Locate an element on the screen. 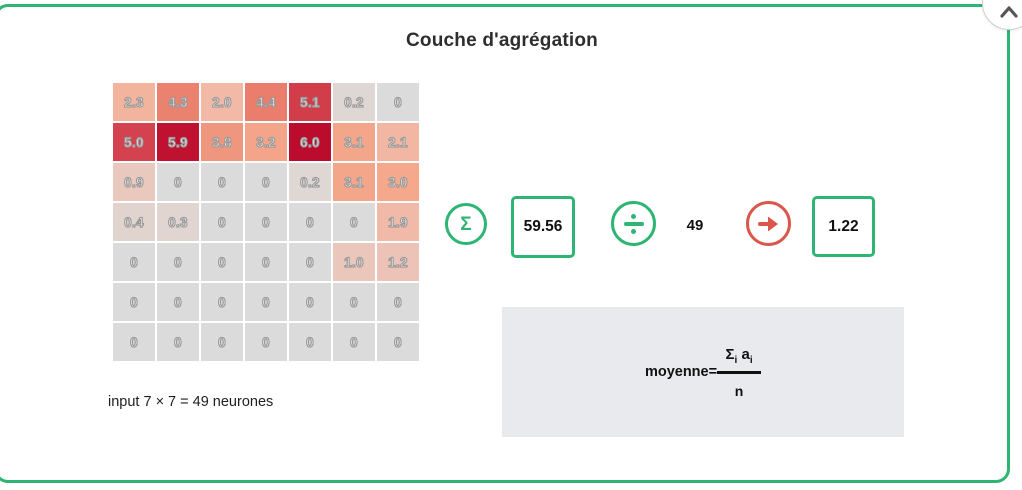  grid-caption: input 7 × 7 = 49 neurones is located at coordinates (191, 402).